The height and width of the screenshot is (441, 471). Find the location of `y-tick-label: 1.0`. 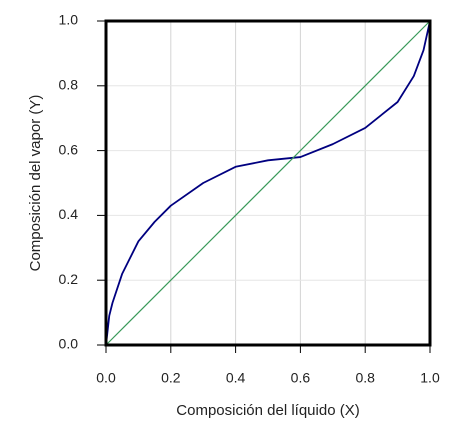

y-tick-label: 1.0 is located at coordinates (69, 20).